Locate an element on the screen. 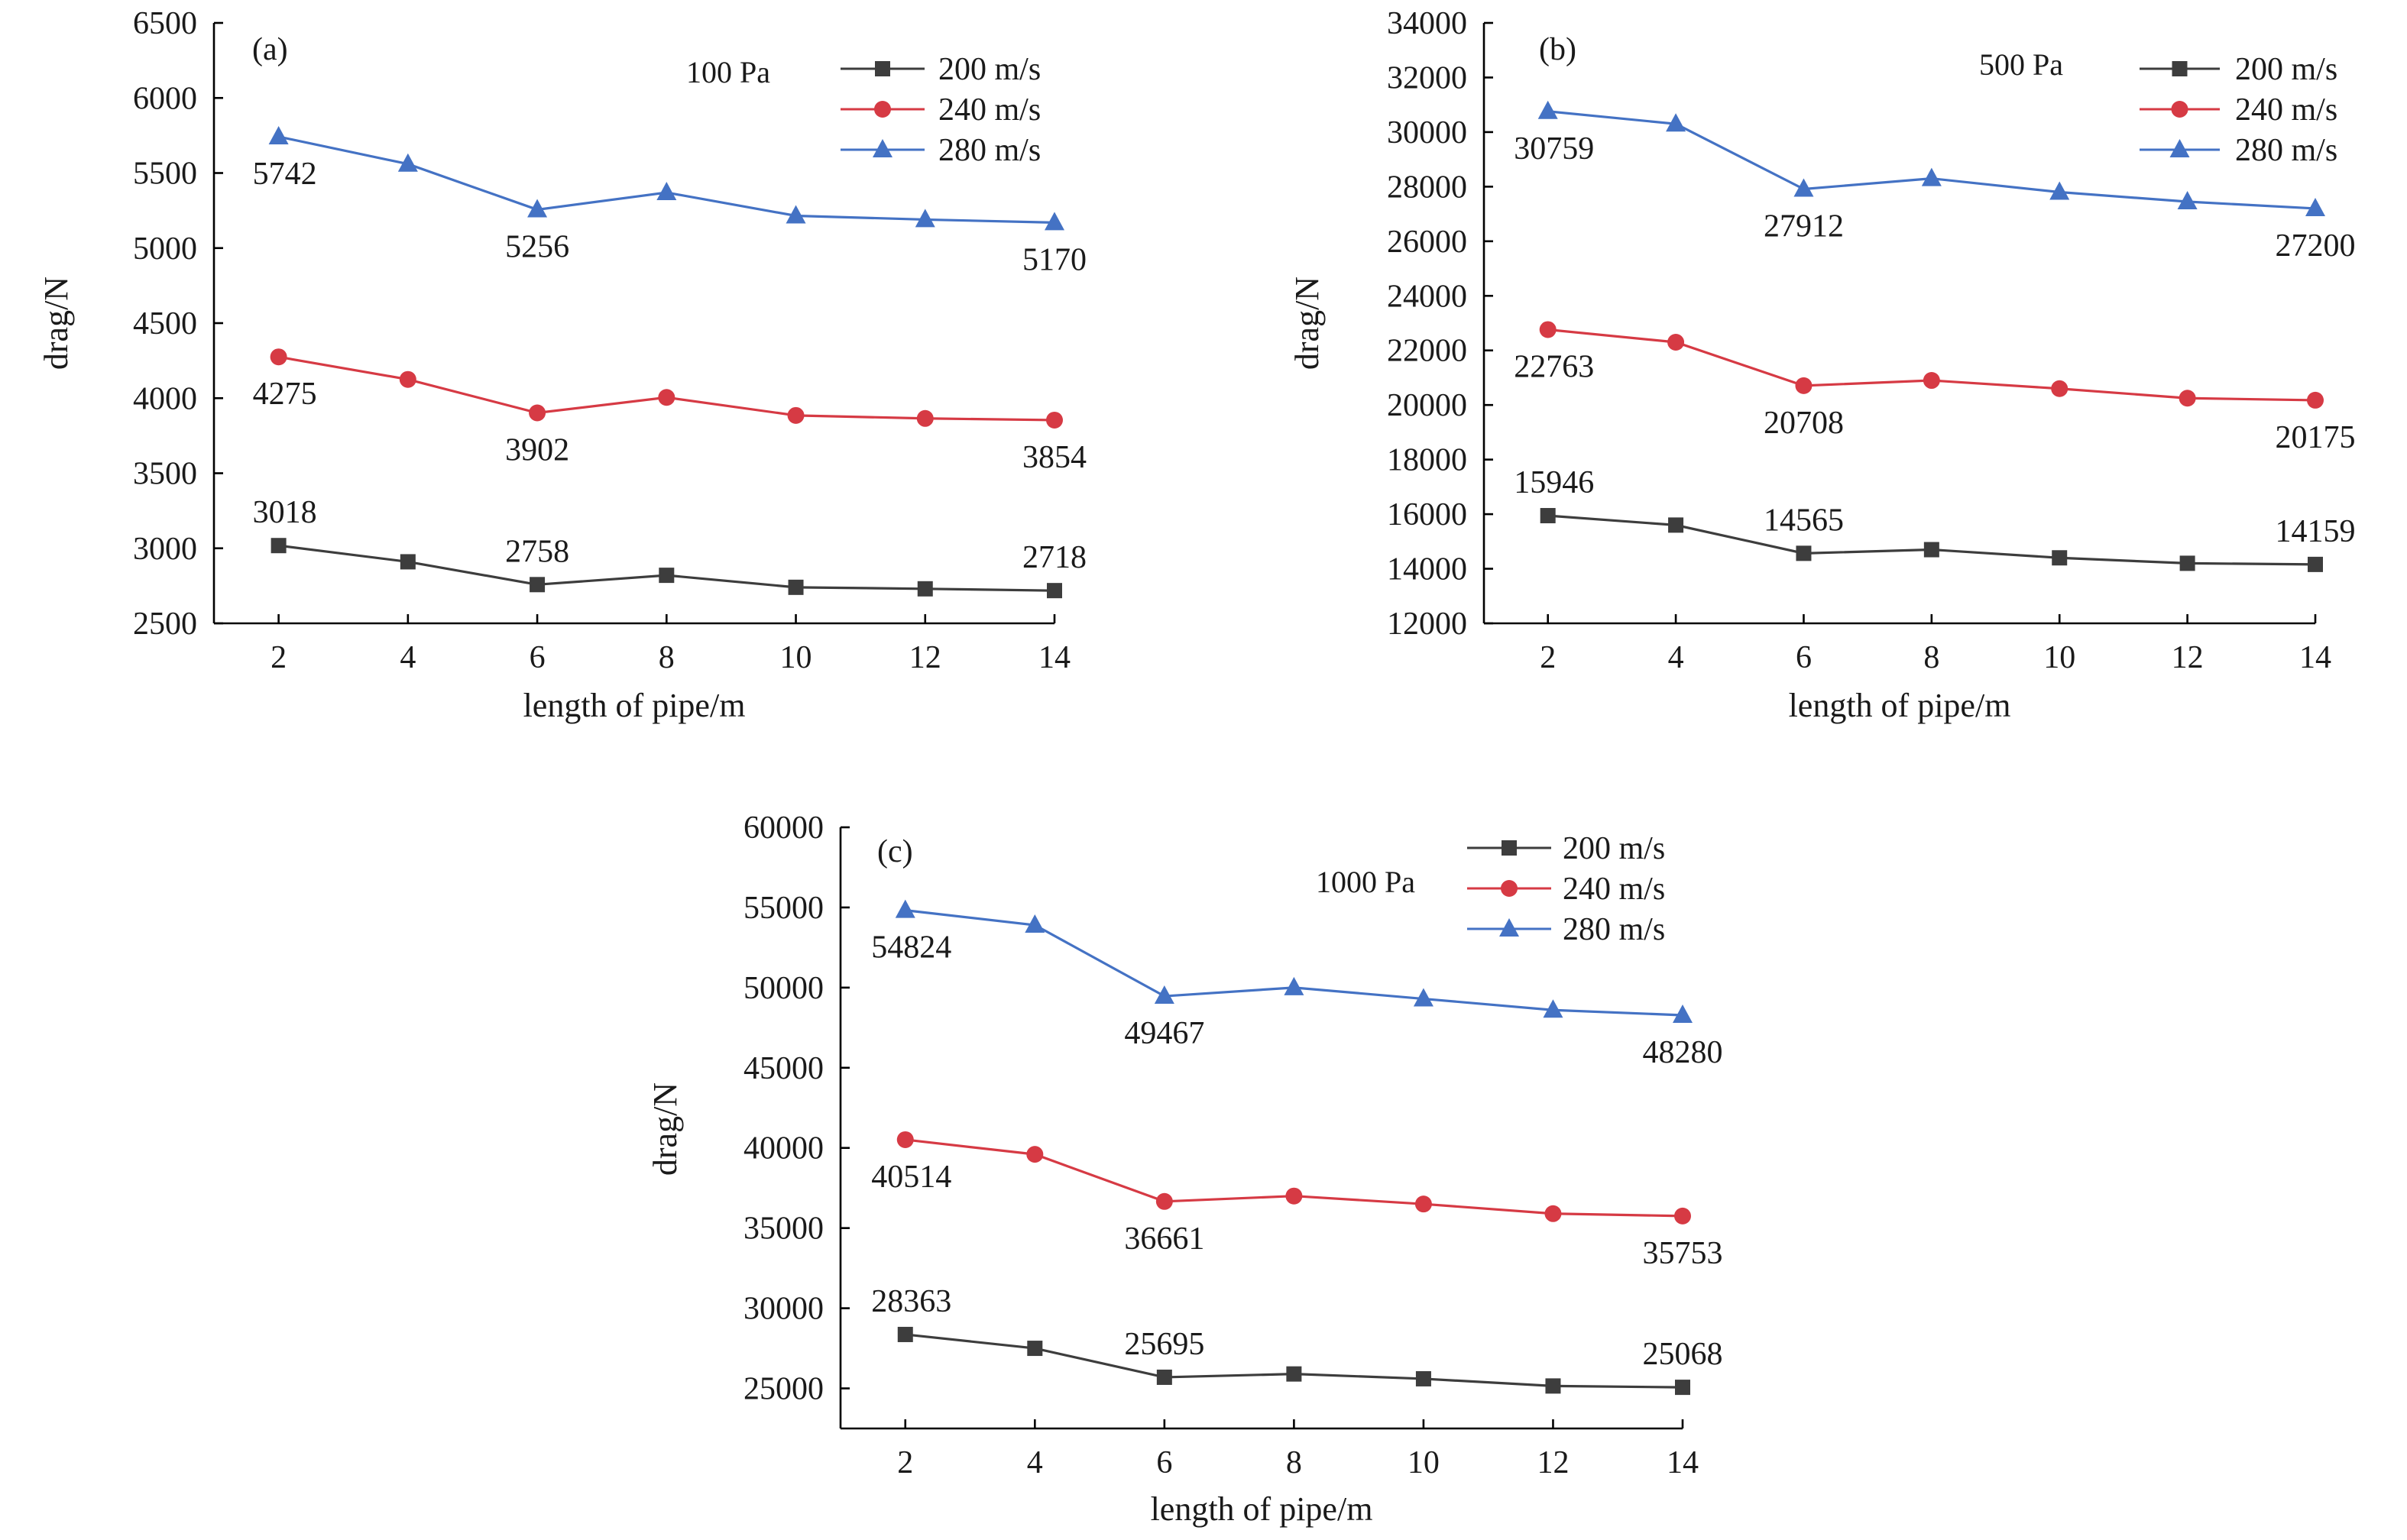 This screenshot has width=2407, height=1540. x-tick-label: 14 is located at coordinates (2315, 657).